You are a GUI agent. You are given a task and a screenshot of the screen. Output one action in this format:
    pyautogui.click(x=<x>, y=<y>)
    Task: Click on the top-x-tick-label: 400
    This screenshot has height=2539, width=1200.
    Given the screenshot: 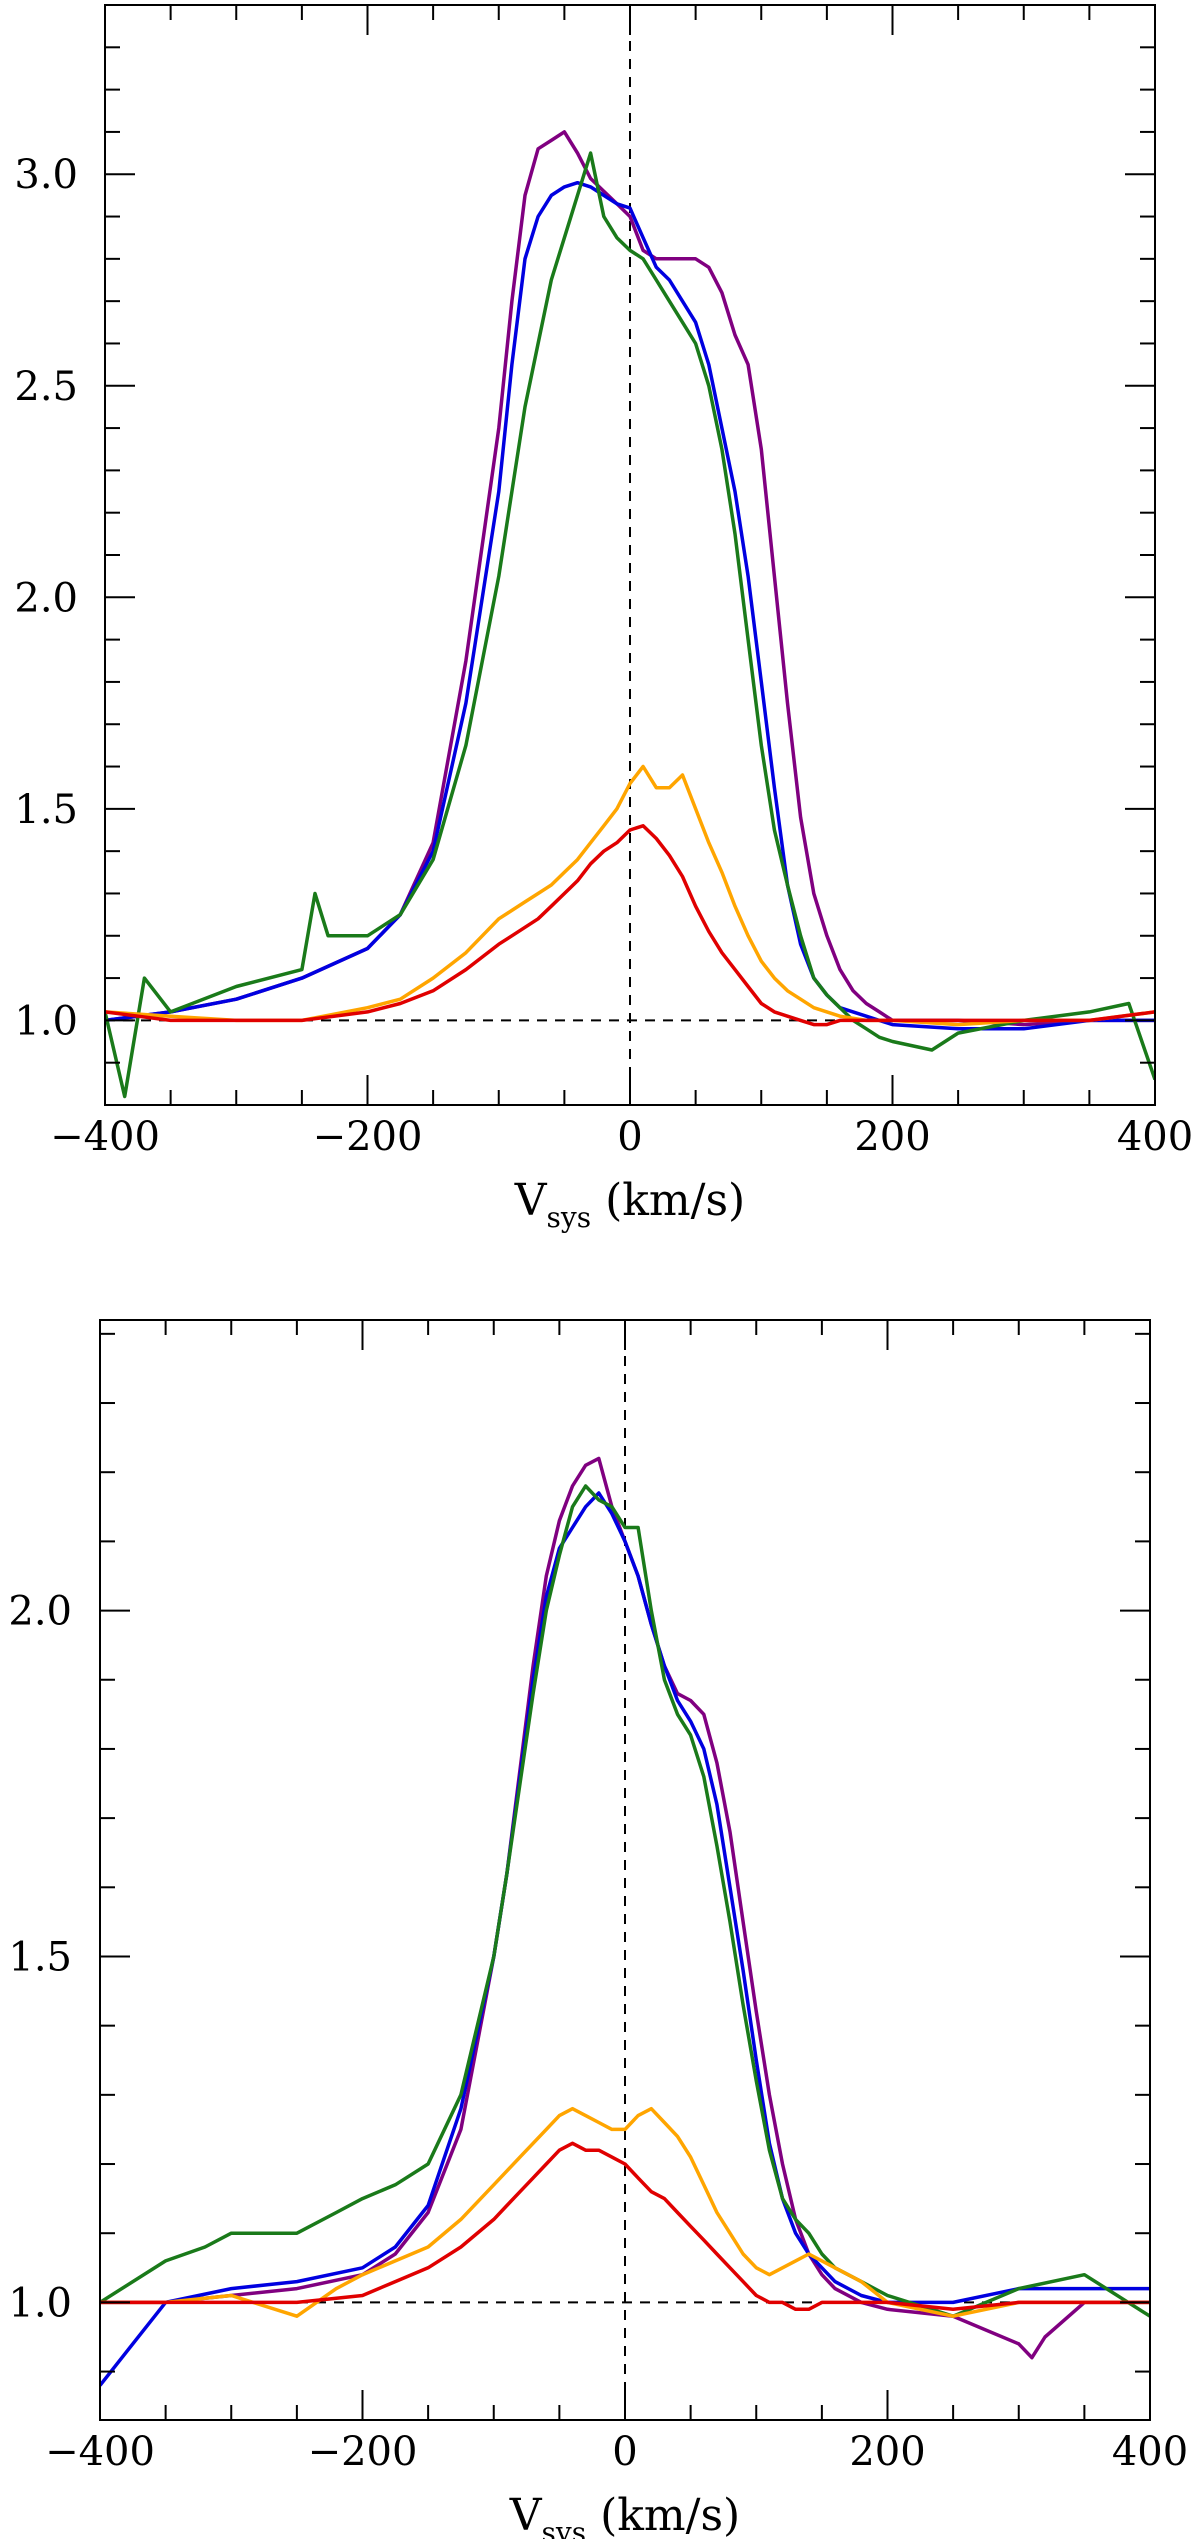 What is the action you would take?
    pyautogui.click(x=1155, y=1137)
    